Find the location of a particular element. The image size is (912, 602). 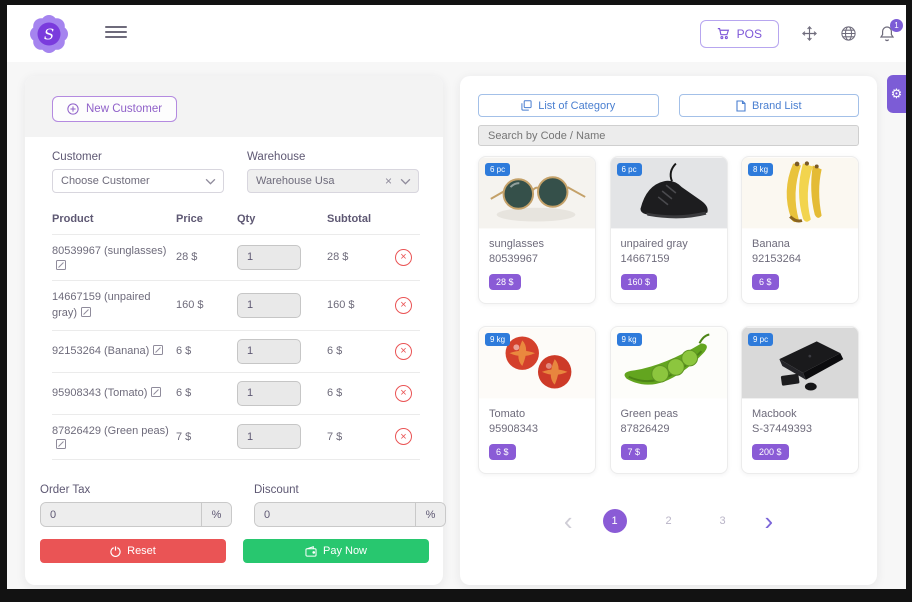

product-card-green-peas: 9 kg Green peas 87826429 7 $ is located at coordinates (668, 400).